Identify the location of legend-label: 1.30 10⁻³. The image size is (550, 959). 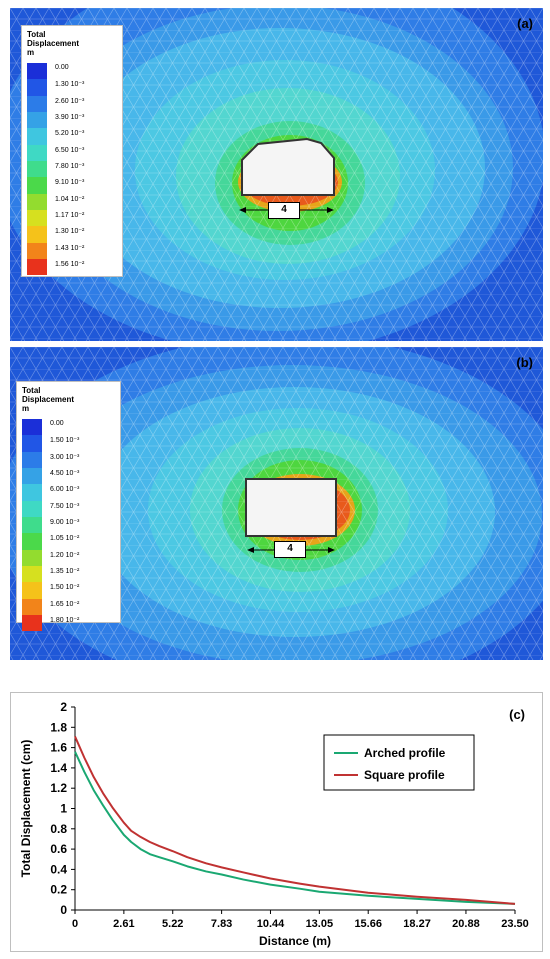
(70, 85).